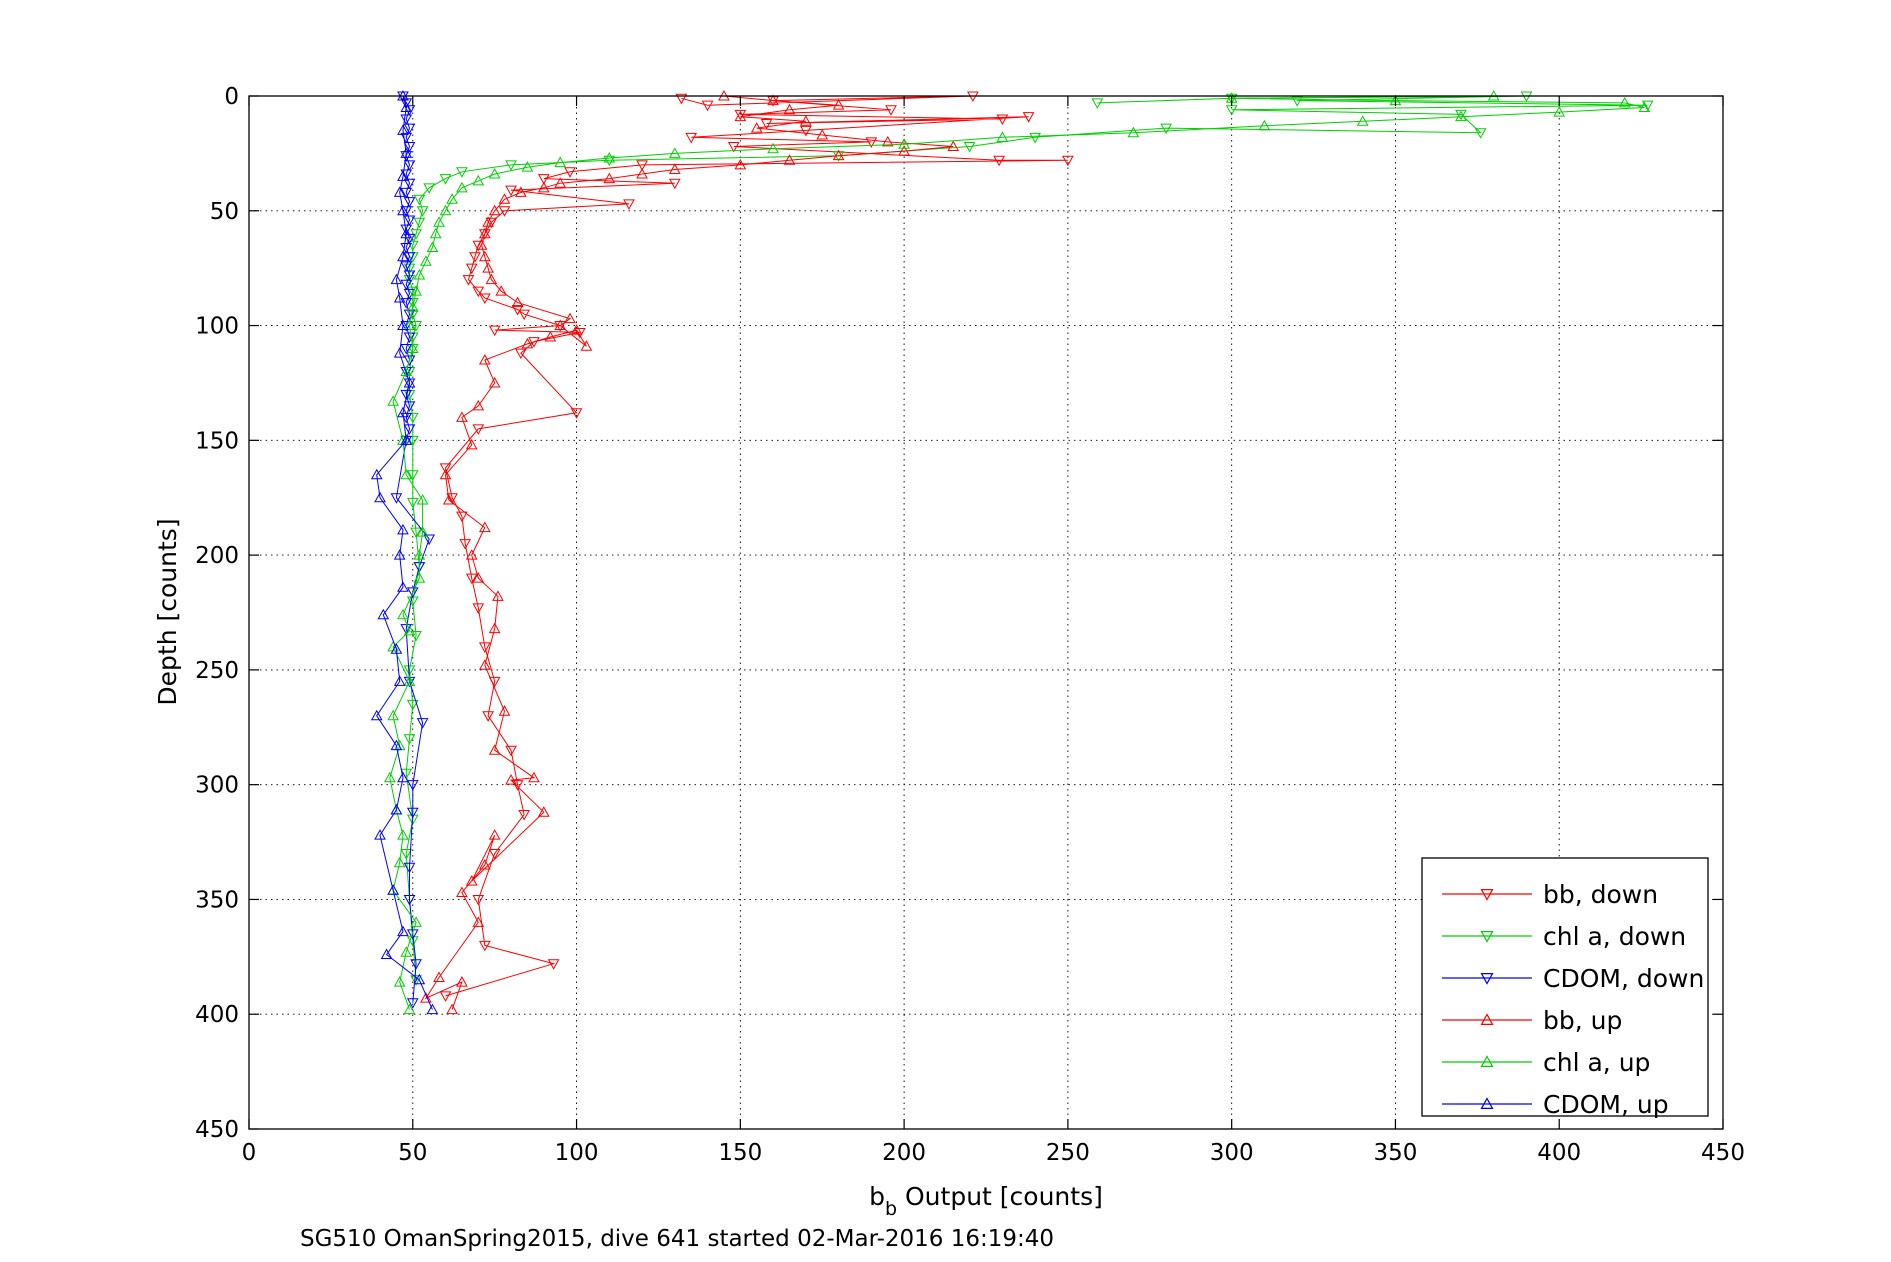 The height and width of the screenshot is (1262, 1891). I want to click on legend-label: chl a, down, so click(1614, 936).